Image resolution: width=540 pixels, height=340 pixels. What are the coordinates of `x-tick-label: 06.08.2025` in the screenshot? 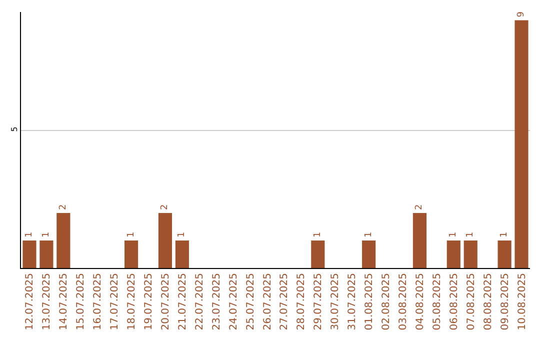 It's located at (454, 301).